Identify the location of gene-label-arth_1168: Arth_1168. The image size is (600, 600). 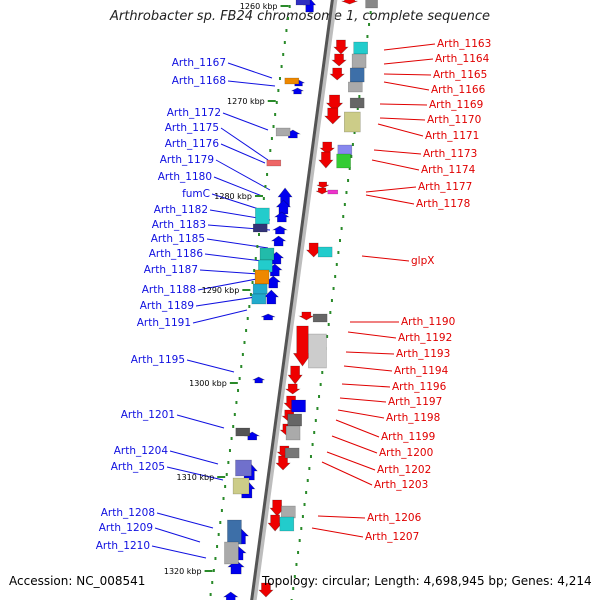
(199, 81).